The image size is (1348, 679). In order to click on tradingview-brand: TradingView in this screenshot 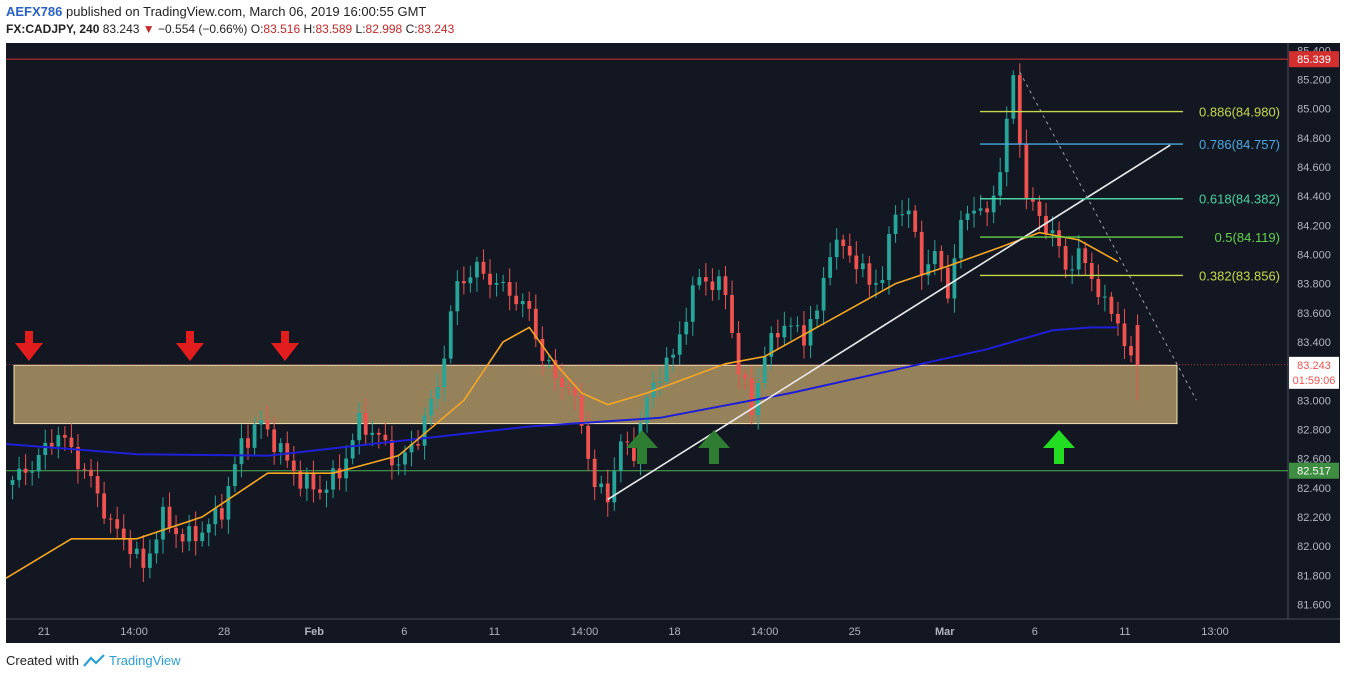, I will do `click(144, 660)`.